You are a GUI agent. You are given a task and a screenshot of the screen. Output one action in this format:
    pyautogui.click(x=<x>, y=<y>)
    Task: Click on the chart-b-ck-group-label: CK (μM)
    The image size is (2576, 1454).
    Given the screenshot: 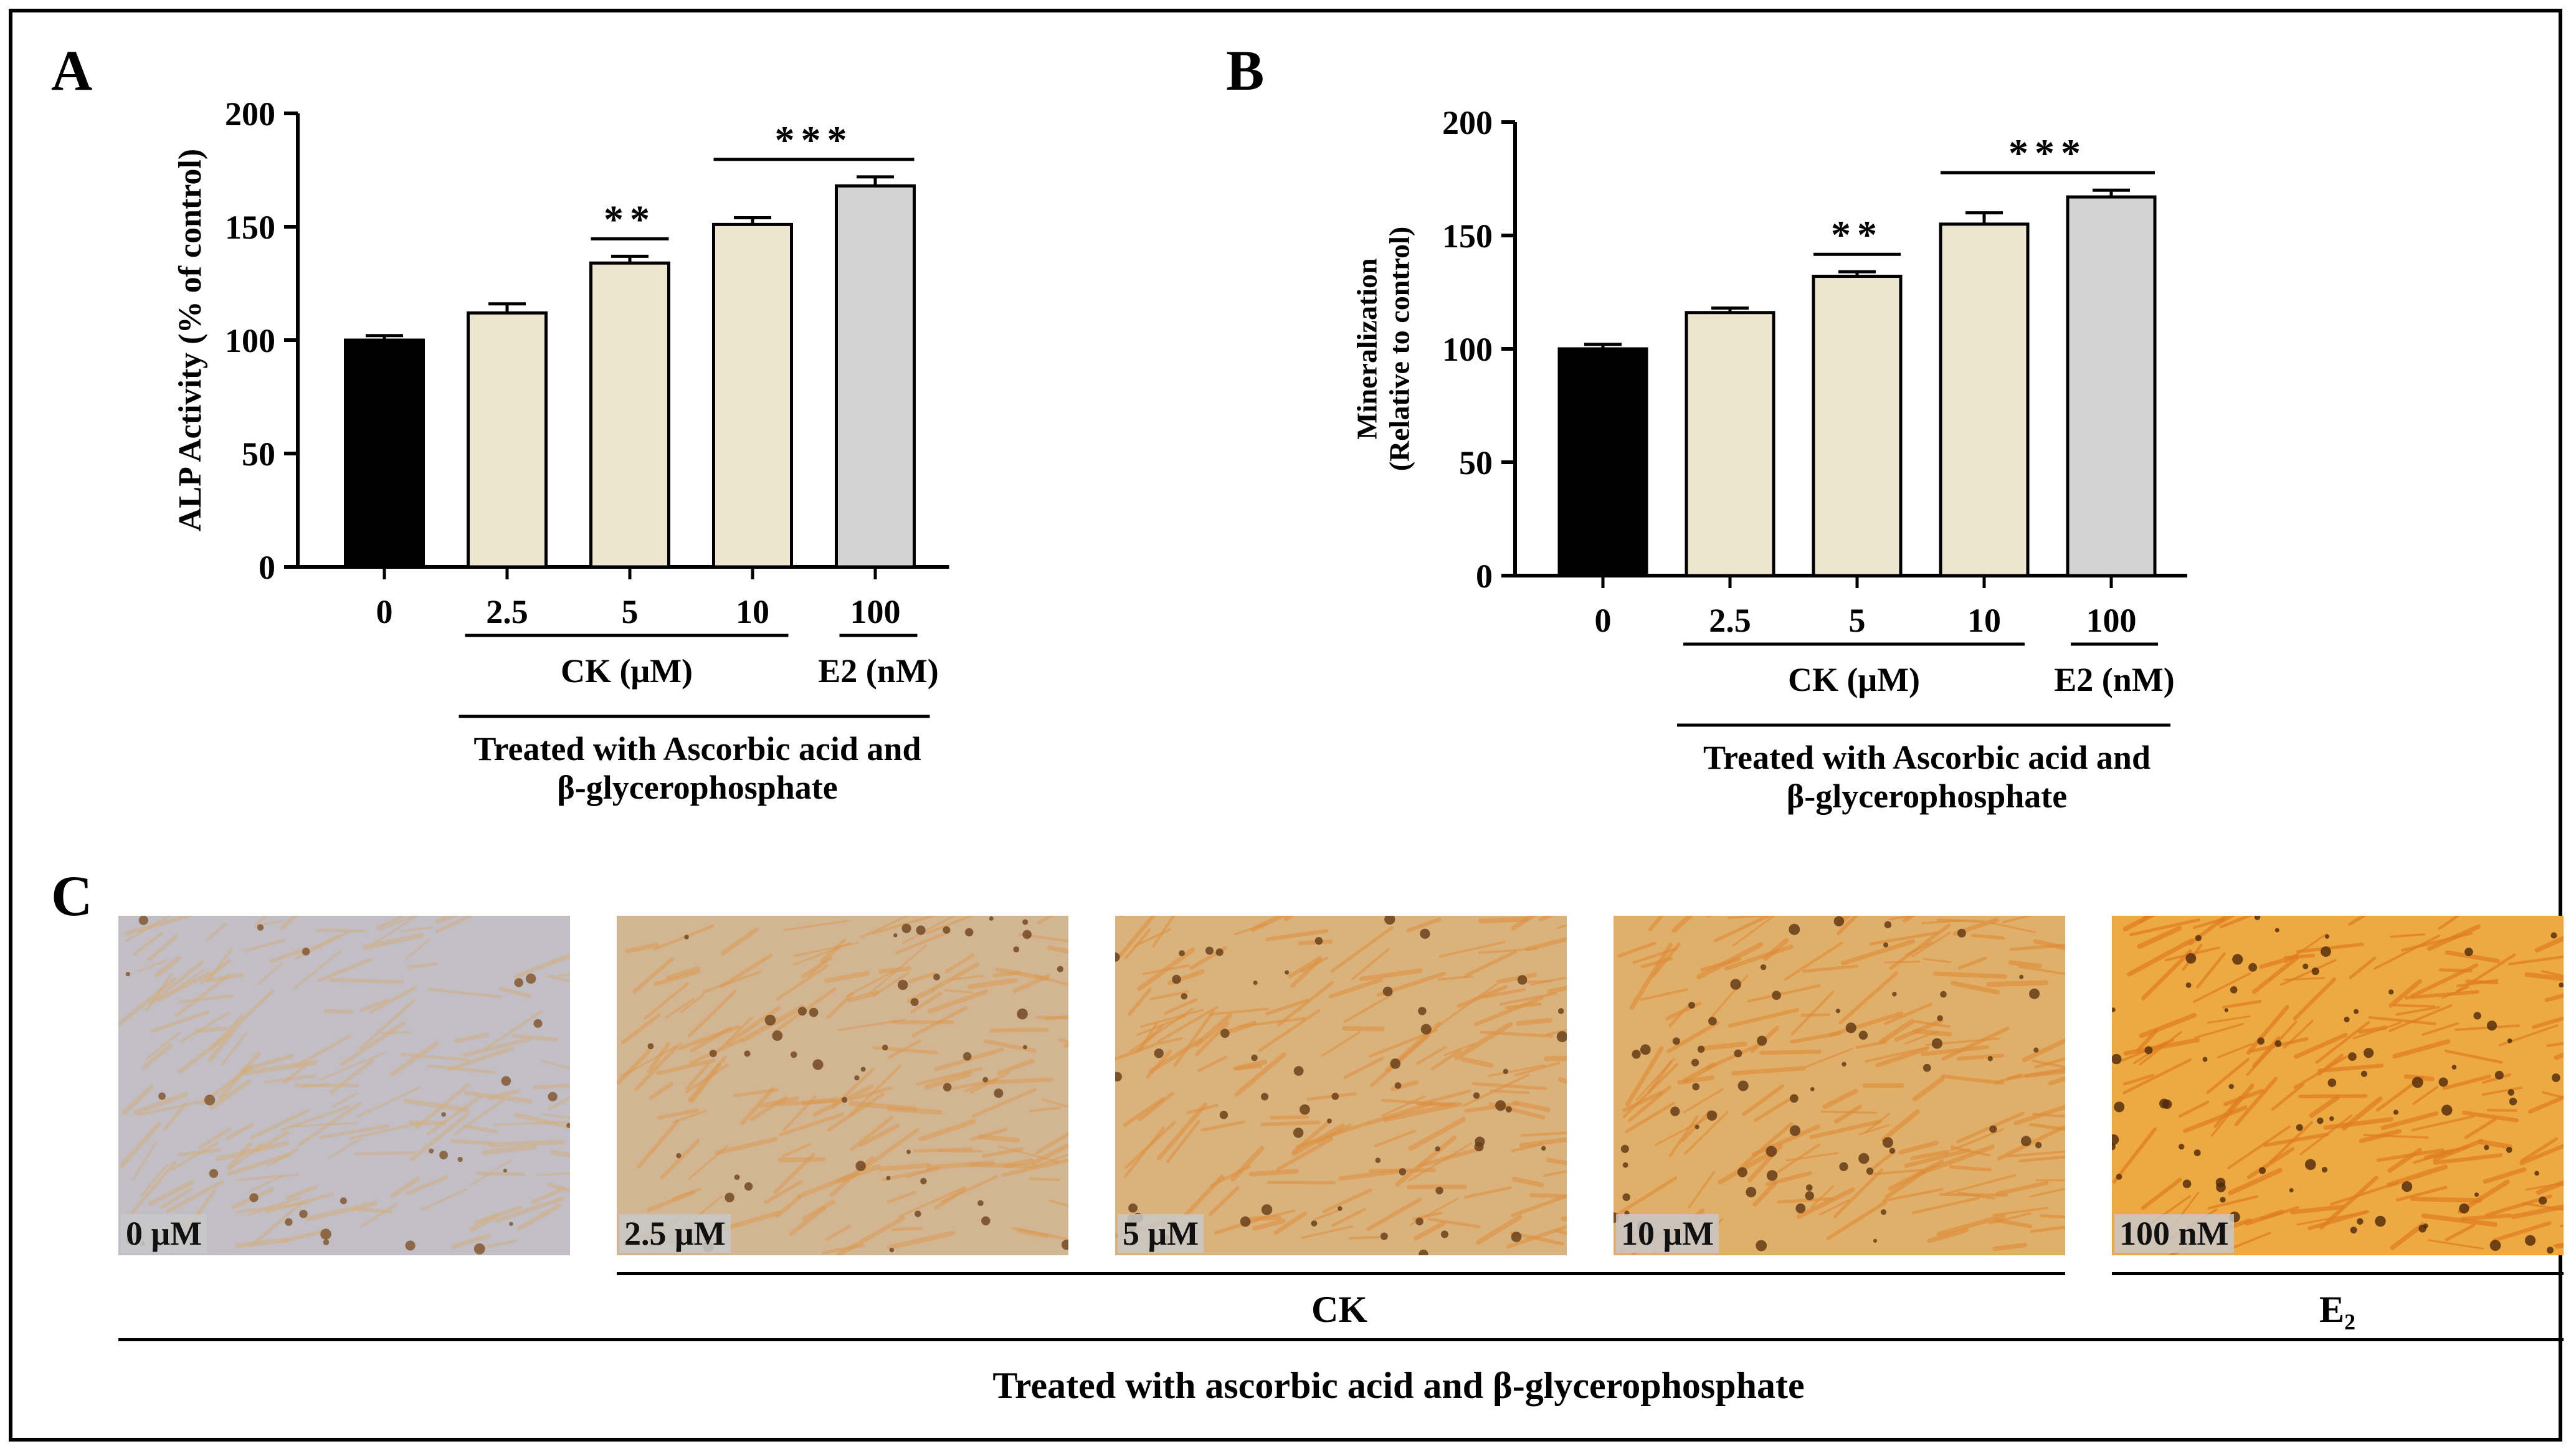 What is the action you would take?
    pyautogui.click(x=1854, y=679)
    